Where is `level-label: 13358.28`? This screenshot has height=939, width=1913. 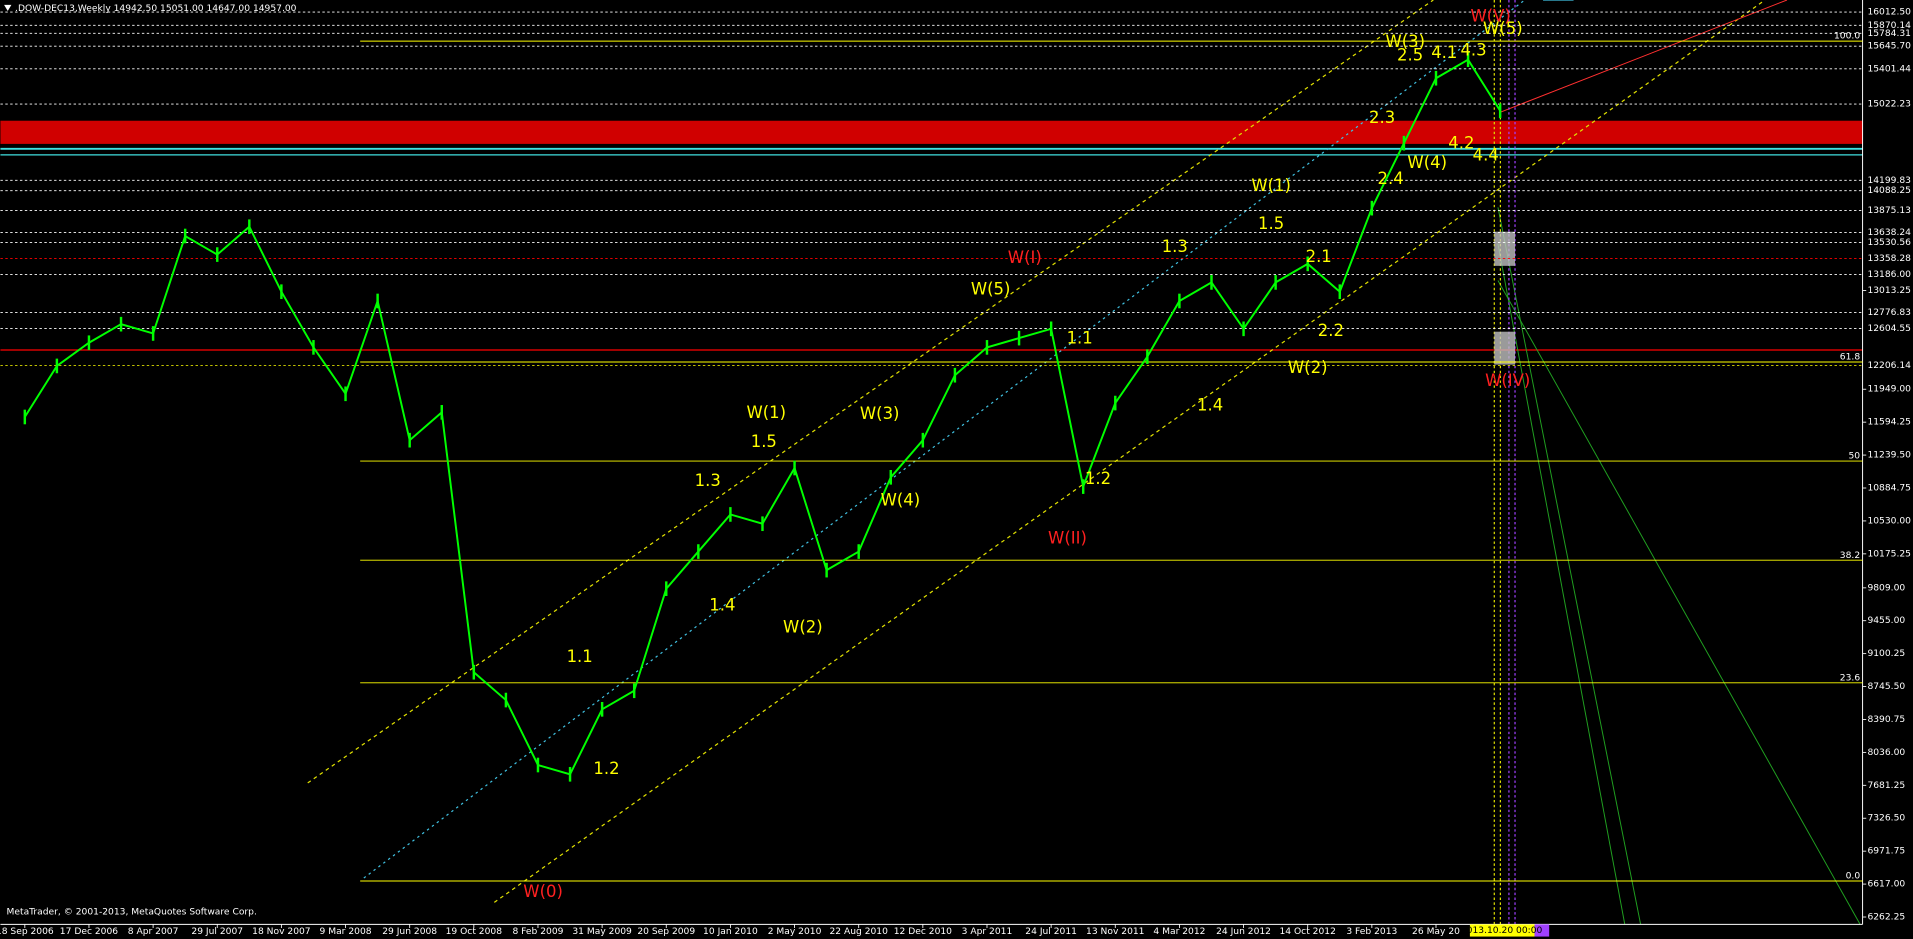
level-label: 13358.28 is located at coordinates (1889, 259).